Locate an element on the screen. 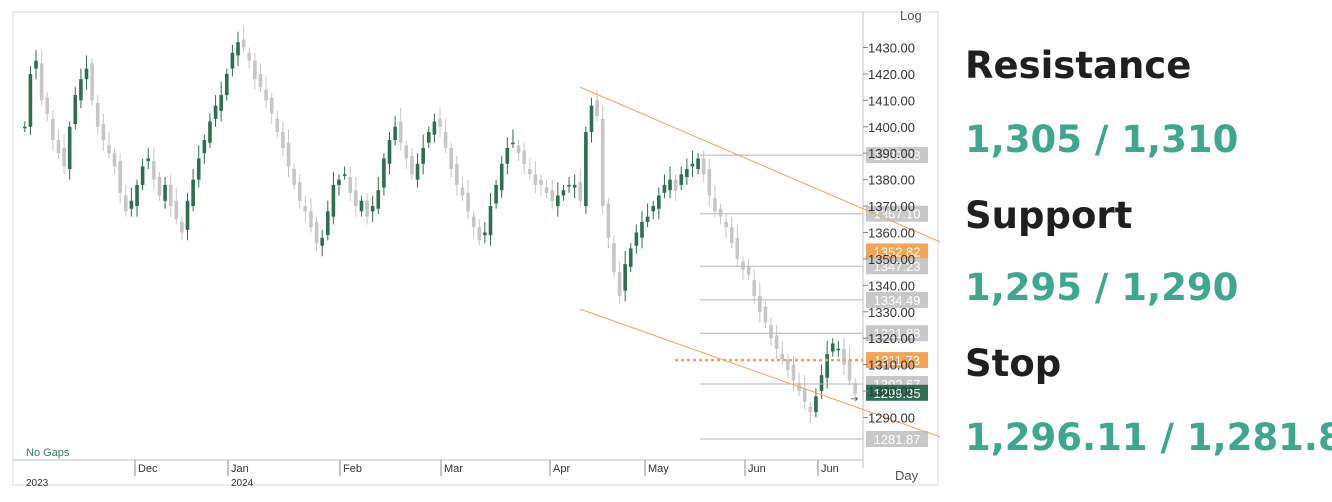 Image resolution: width=1332 pixels, height=502 pixels. support-label: Support is located at coordinates (1049, 215).